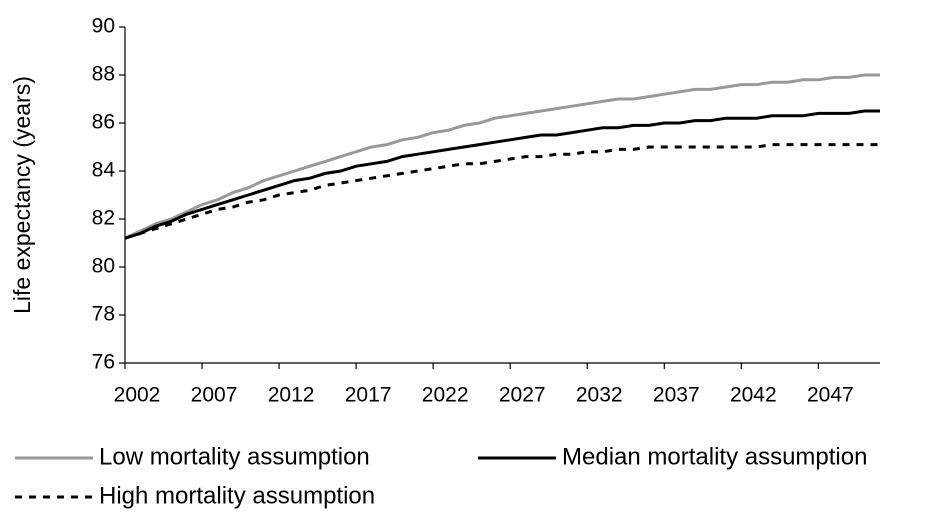 The height and width of the screenshot is (516, 933). I want to click on y-tick-label: 88, so click(103, 74).